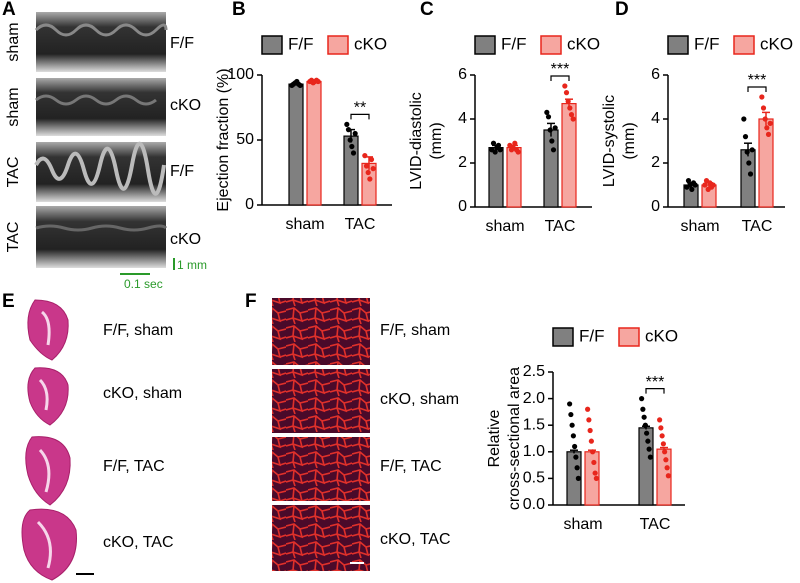  Describe the element at coordinates (143, 284) in the screenshot. I see `scale-label: 0.1 sec` at that location.